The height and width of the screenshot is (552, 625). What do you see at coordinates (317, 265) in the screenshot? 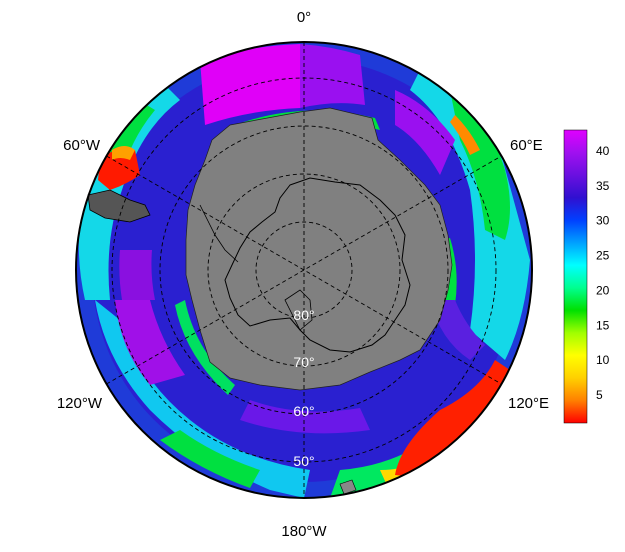
I see `coastline` at bounding box center [317, 265].